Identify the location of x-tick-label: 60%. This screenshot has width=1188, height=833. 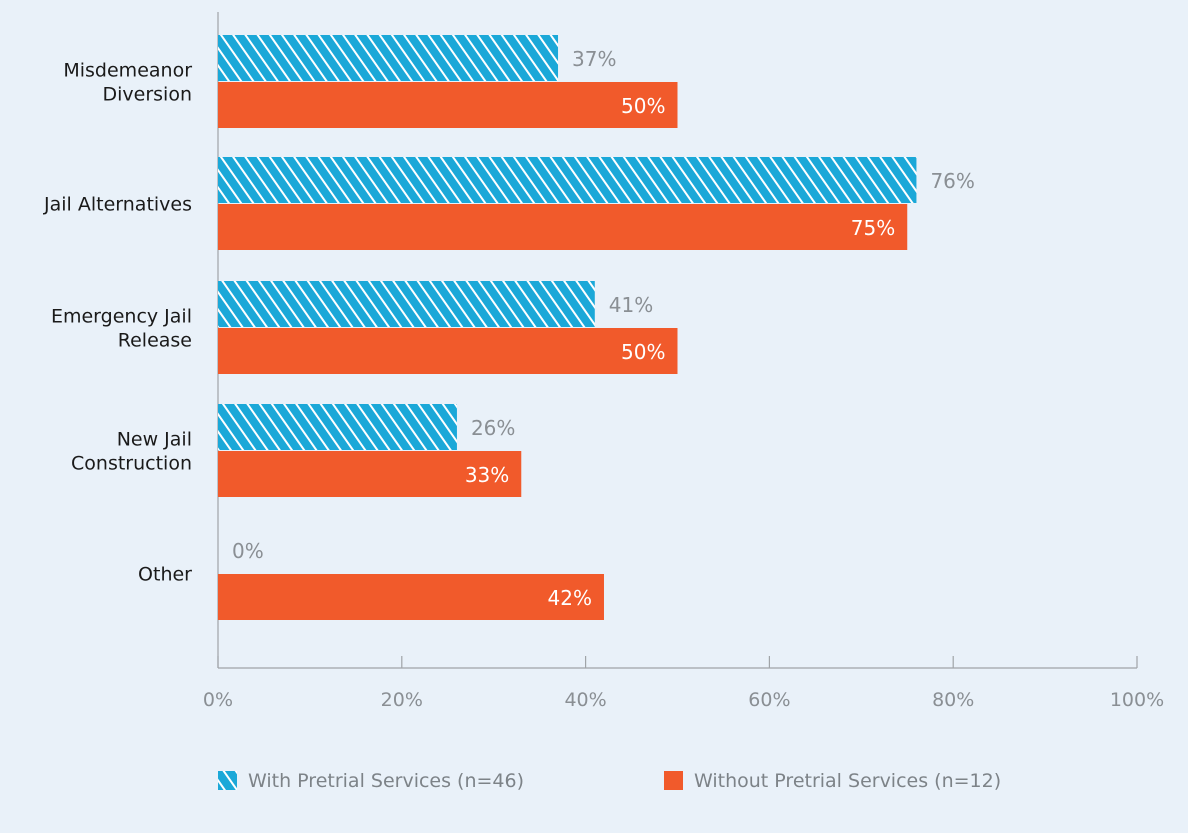
(769, 700).